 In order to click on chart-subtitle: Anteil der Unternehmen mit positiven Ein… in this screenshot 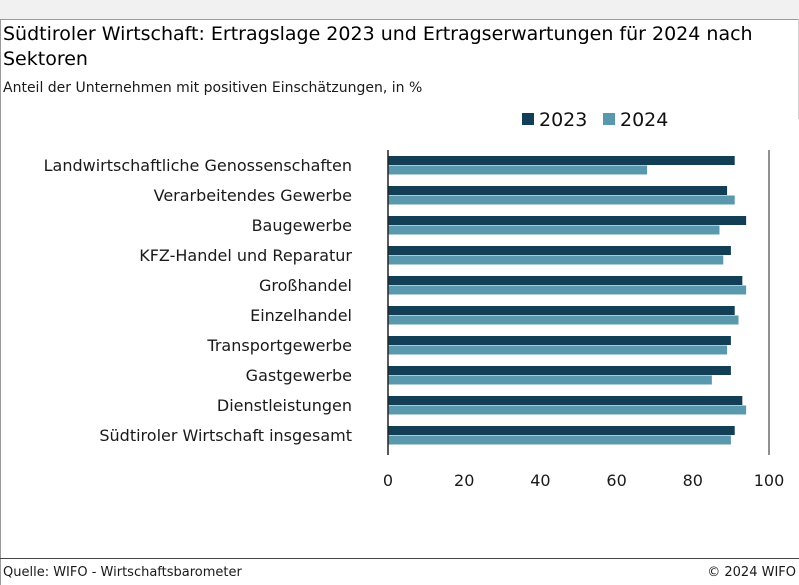, I will do `click(213, 88)`.